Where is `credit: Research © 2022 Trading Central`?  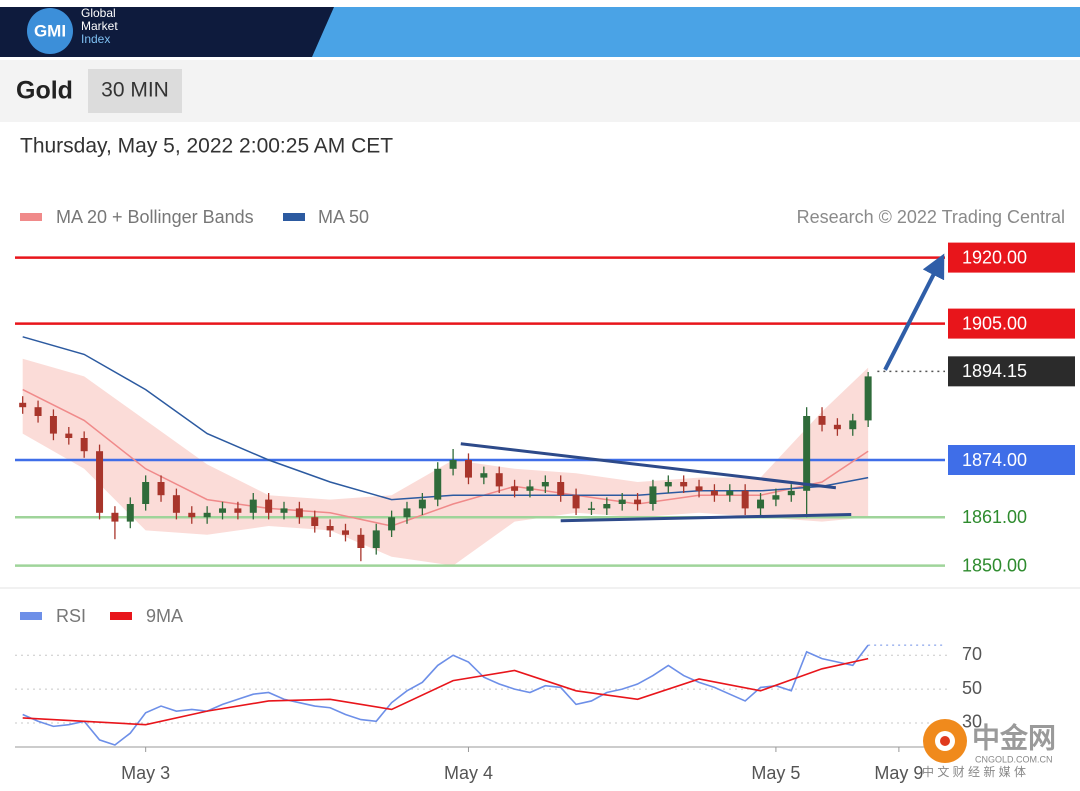
credit: Research © 2022 Trading Central is located at coordinates (931, 217).